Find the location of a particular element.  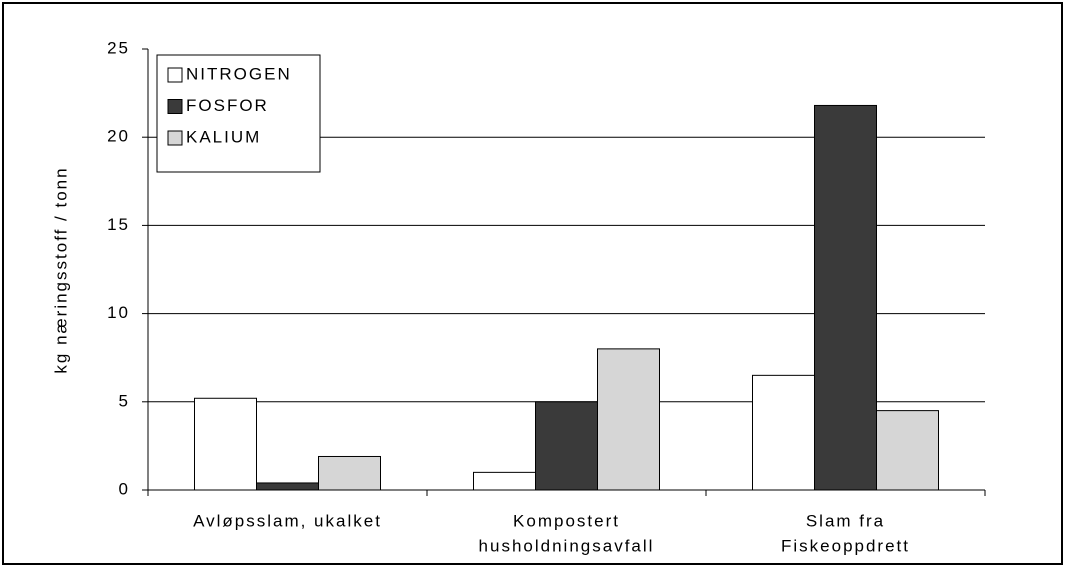

y-tick-label: 20 is located at coordinates (118, 136).